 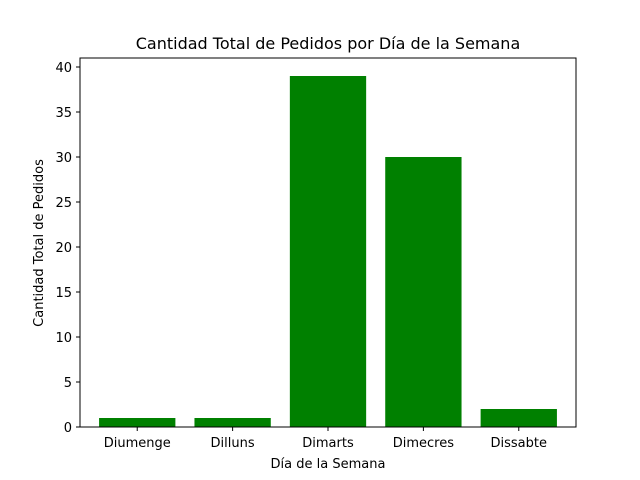 What do you see at coordinates (519, 443) in the screenshot?
I see `x-tick-label: Dissabte` at bounding box center [519, 443].